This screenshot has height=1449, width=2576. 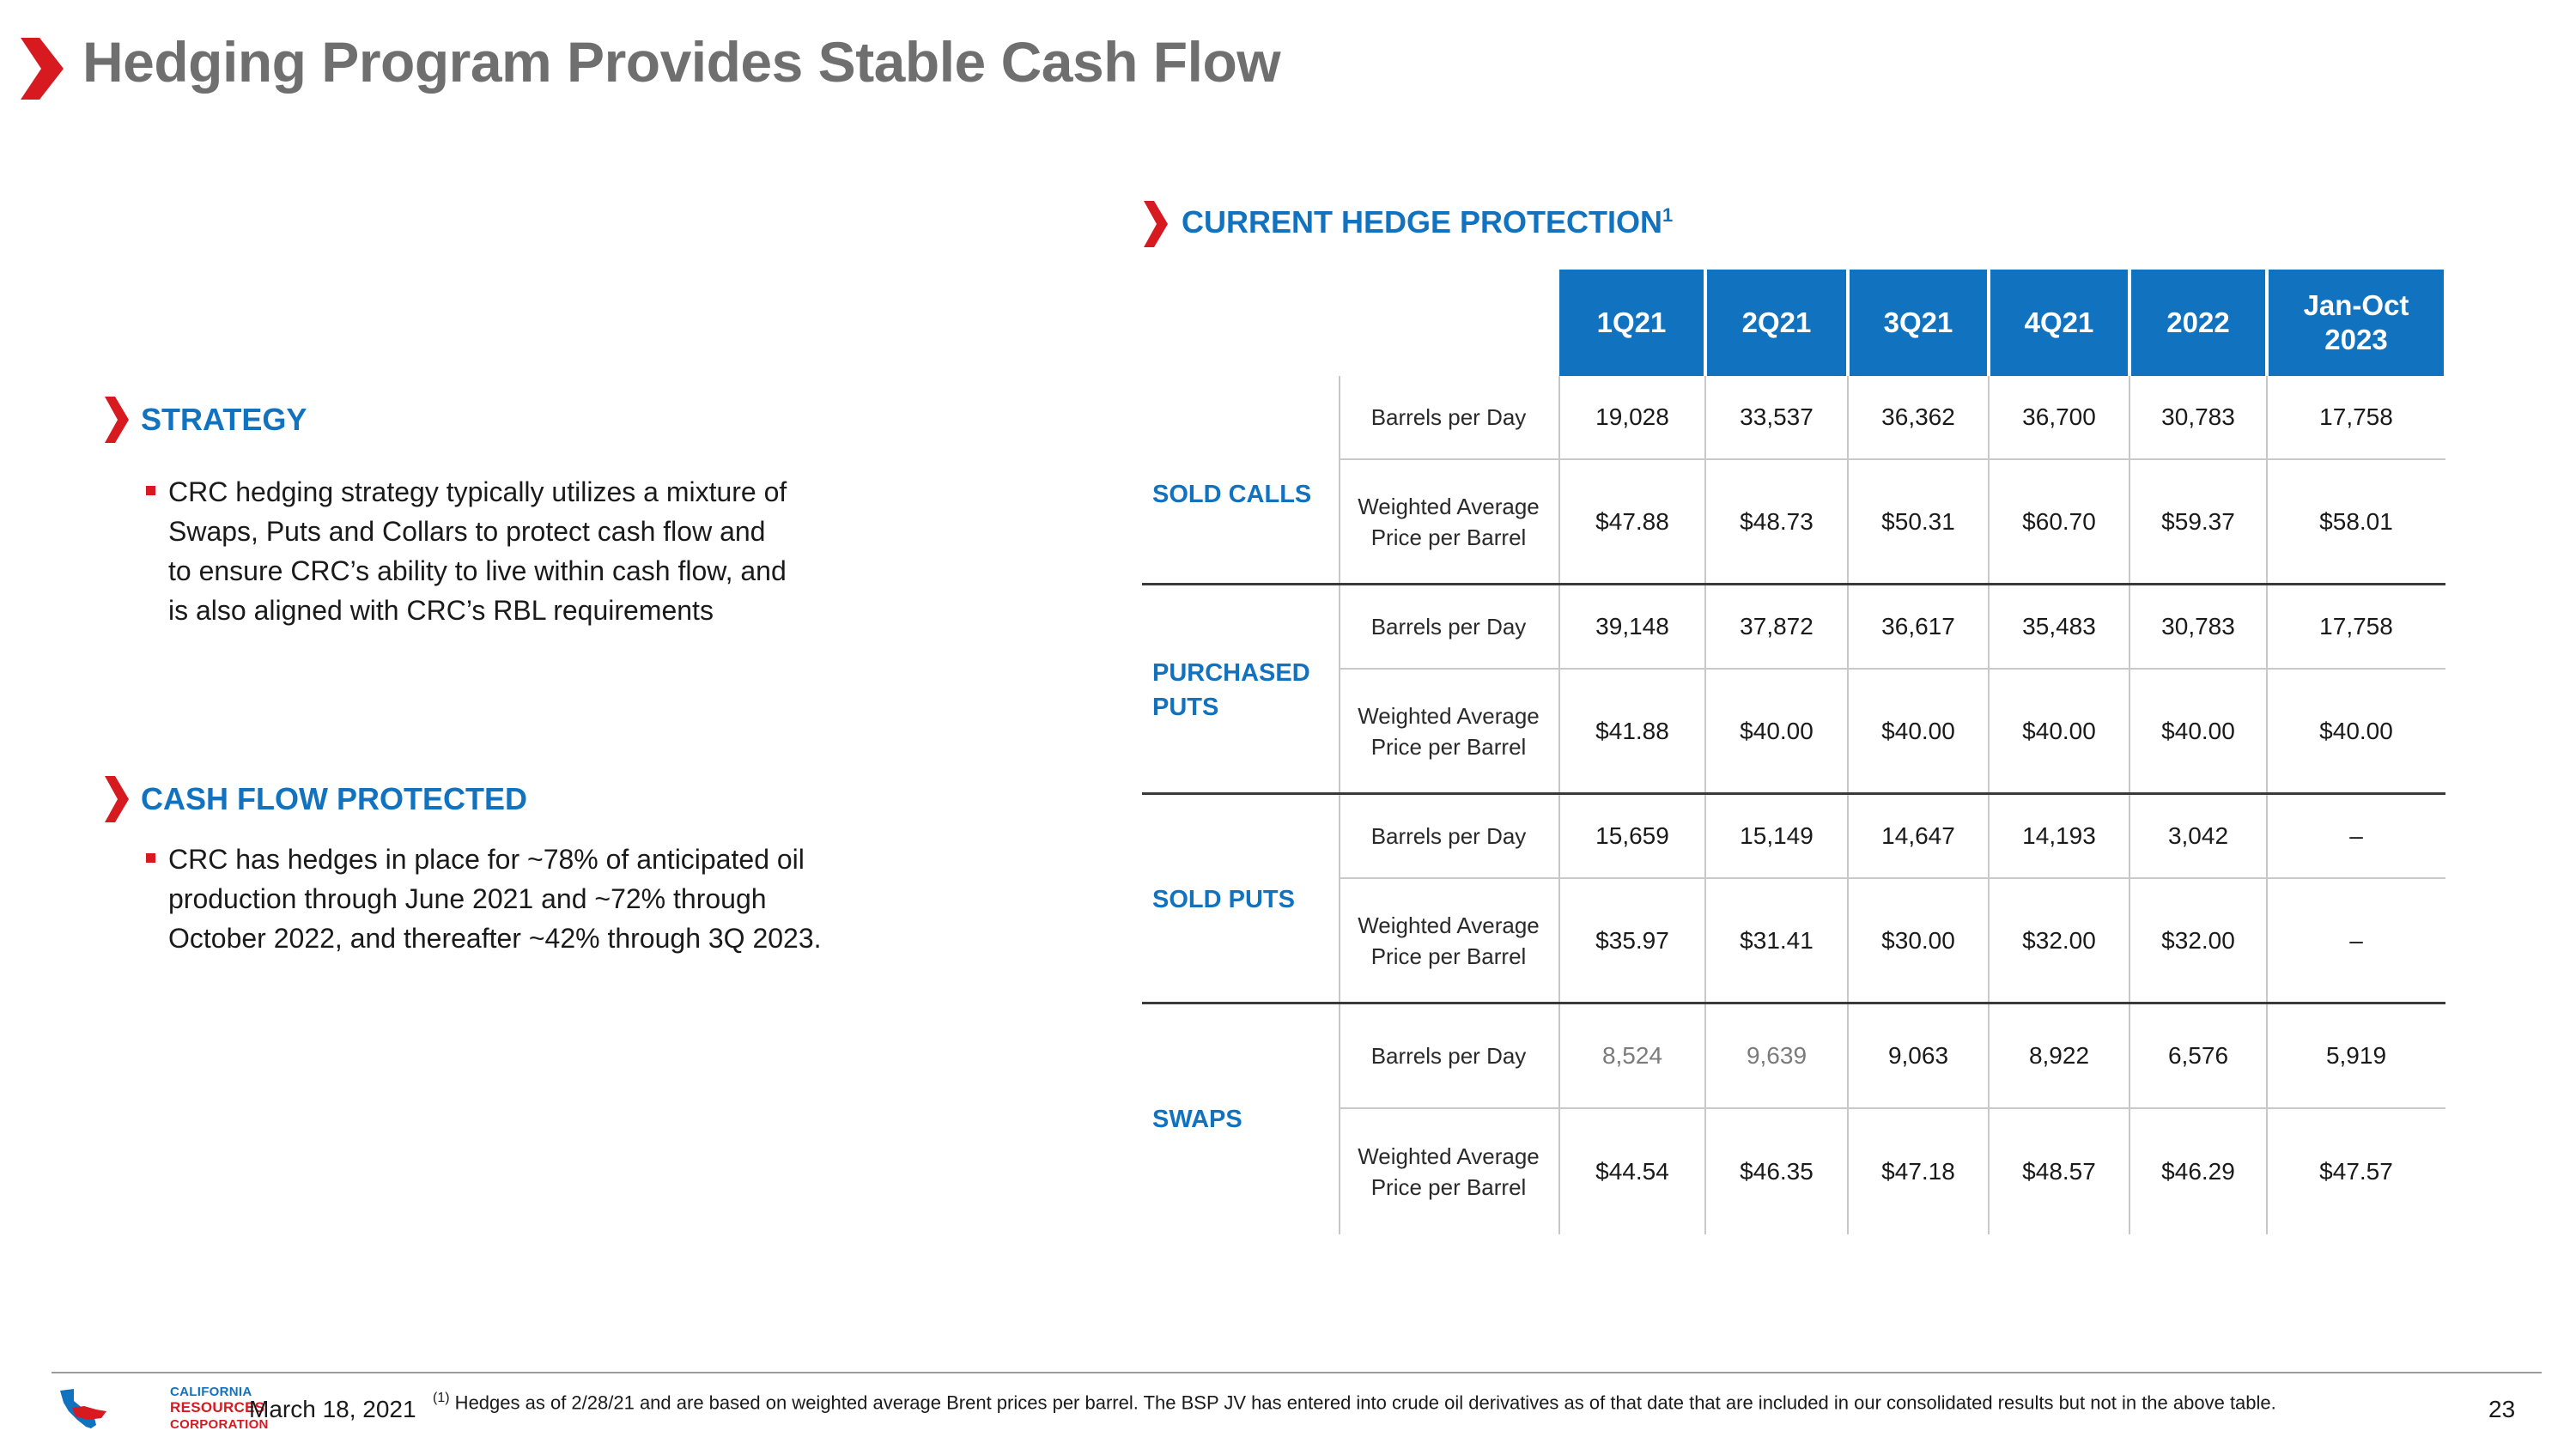 I want to click on hedge-table-heading-footnote: 1, so click(x=1668, y=215).